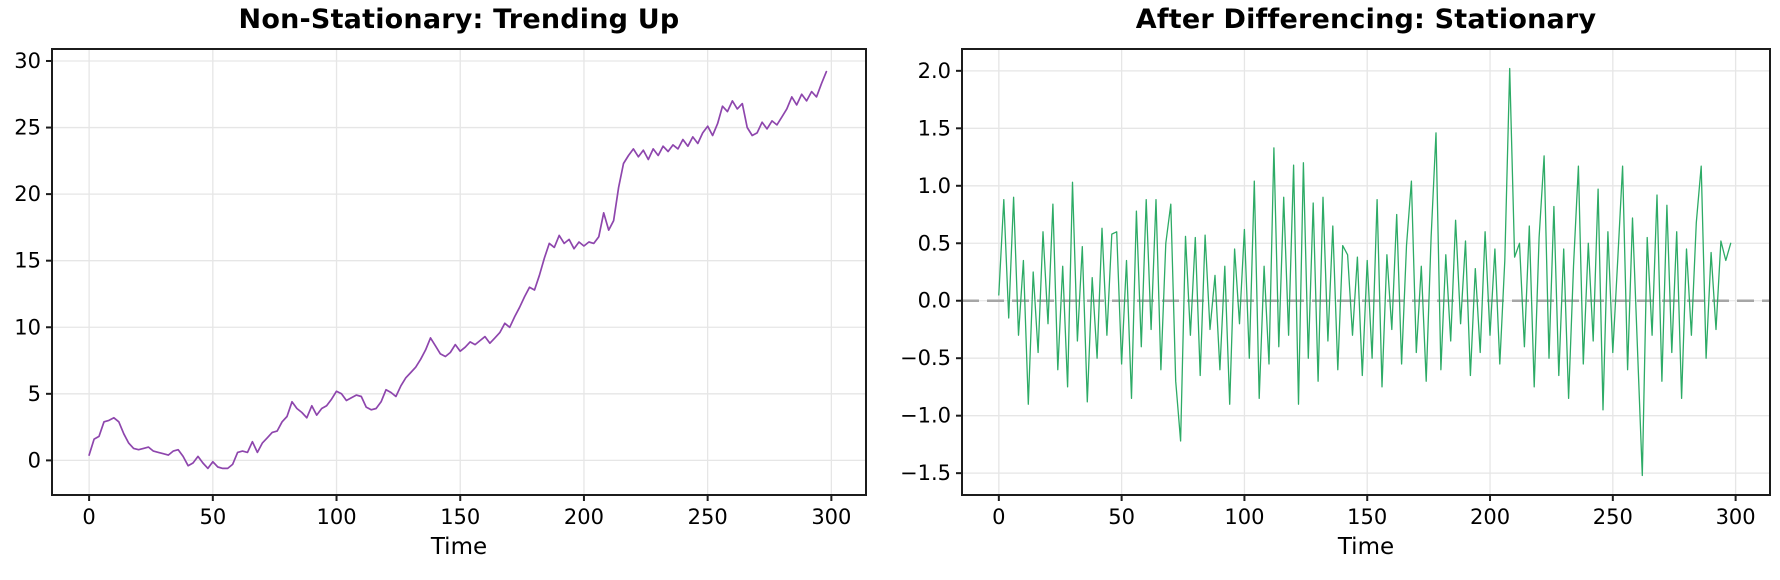 This screenshot has width=1780, height=580. Describe the element at coordinates (934, 243) in the screenshot. I see `y-tick-label: 0.5` at that location.